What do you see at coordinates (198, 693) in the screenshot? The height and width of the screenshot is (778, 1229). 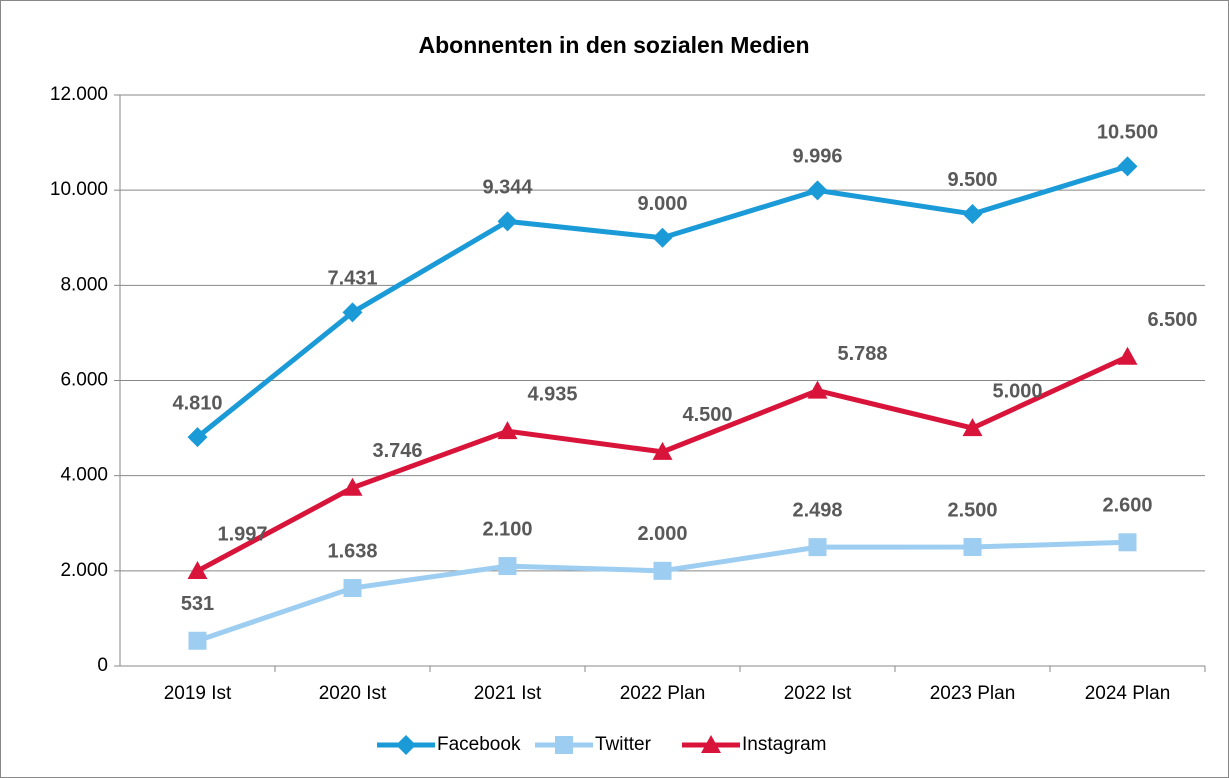 I see `x-tick-label: 2019 Ist` at bounding box center [198, 693].